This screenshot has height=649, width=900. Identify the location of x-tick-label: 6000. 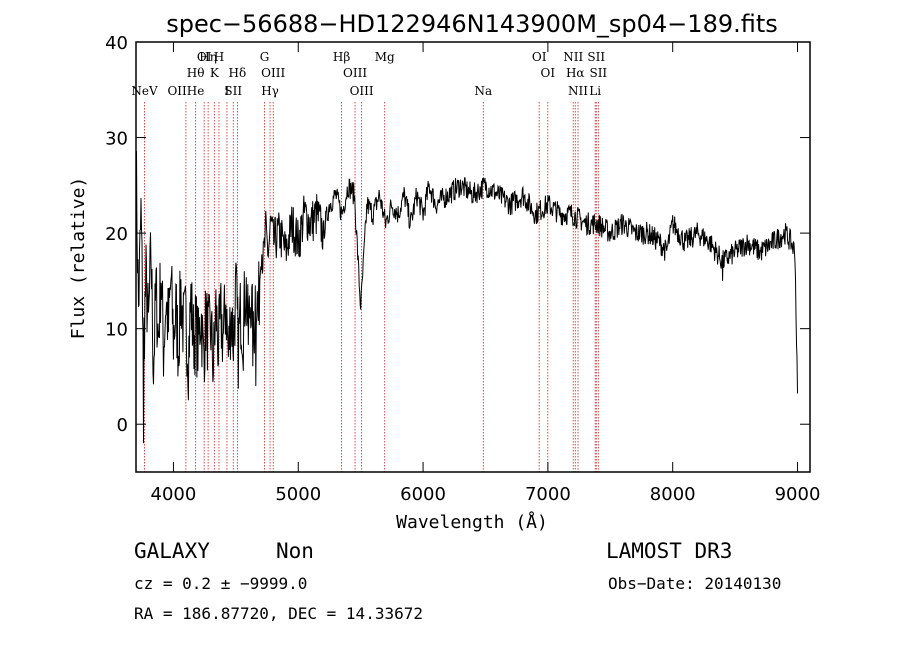
(423, 494).